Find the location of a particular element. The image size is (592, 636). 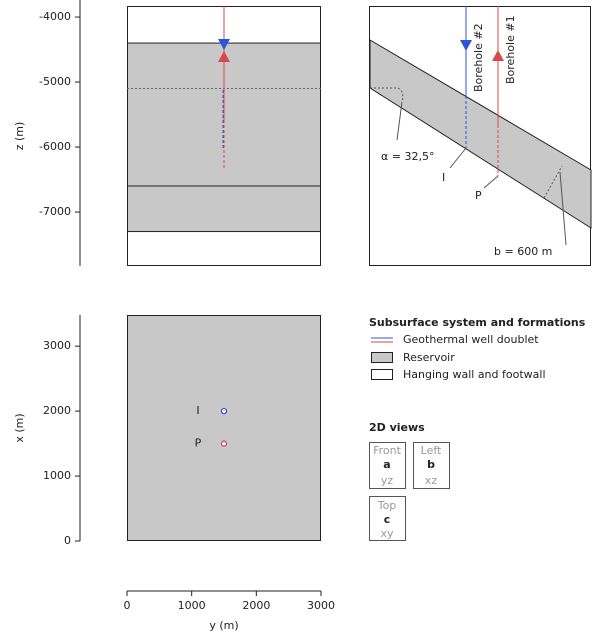

y-tick-label: -4000 is located at coordinates (55, 16).